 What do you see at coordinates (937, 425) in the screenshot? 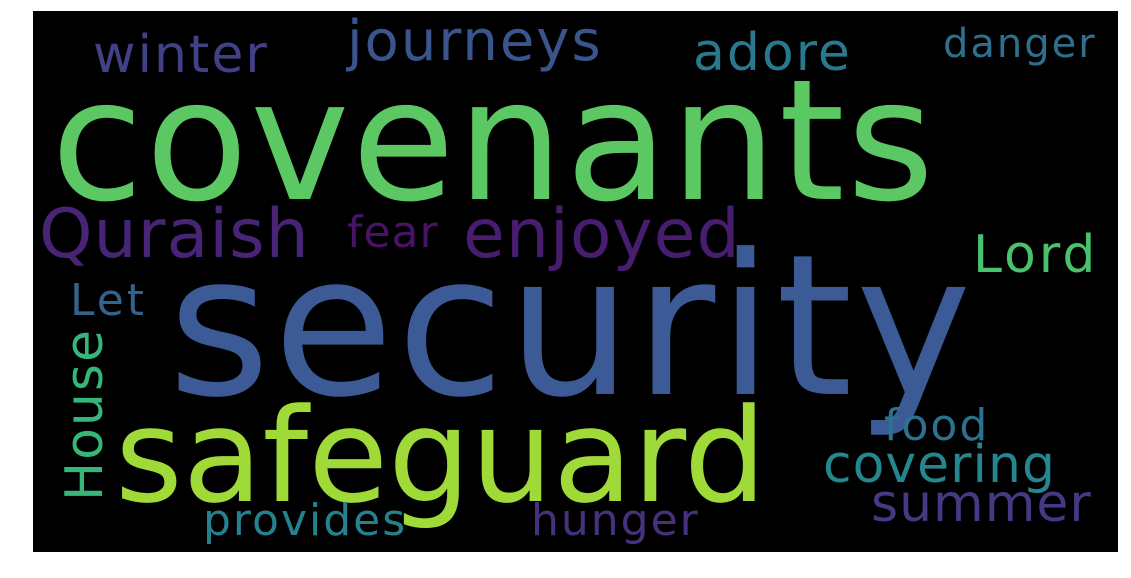
I see `word-food: food` at bounding box center [937, 425].